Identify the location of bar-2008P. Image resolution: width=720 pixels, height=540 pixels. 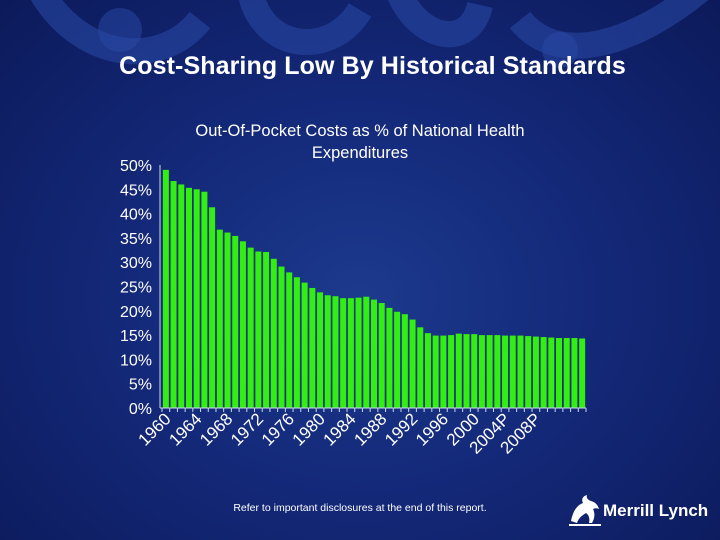
(535, 372).